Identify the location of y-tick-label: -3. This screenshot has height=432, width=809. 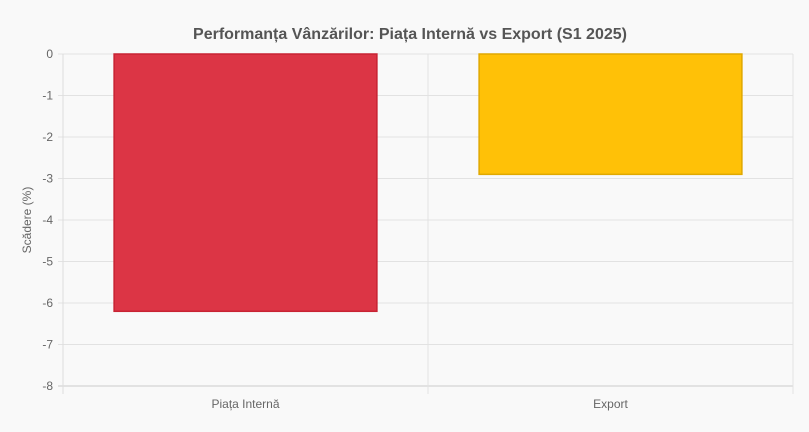
(47, 179).